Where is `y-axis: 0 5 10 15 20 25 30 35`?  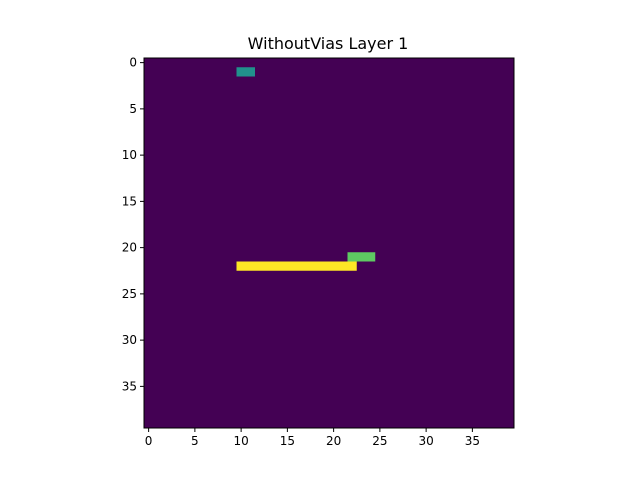 y-axis: 0 5 10 15 20 25 30 35 is located at coordinates (133, 224).